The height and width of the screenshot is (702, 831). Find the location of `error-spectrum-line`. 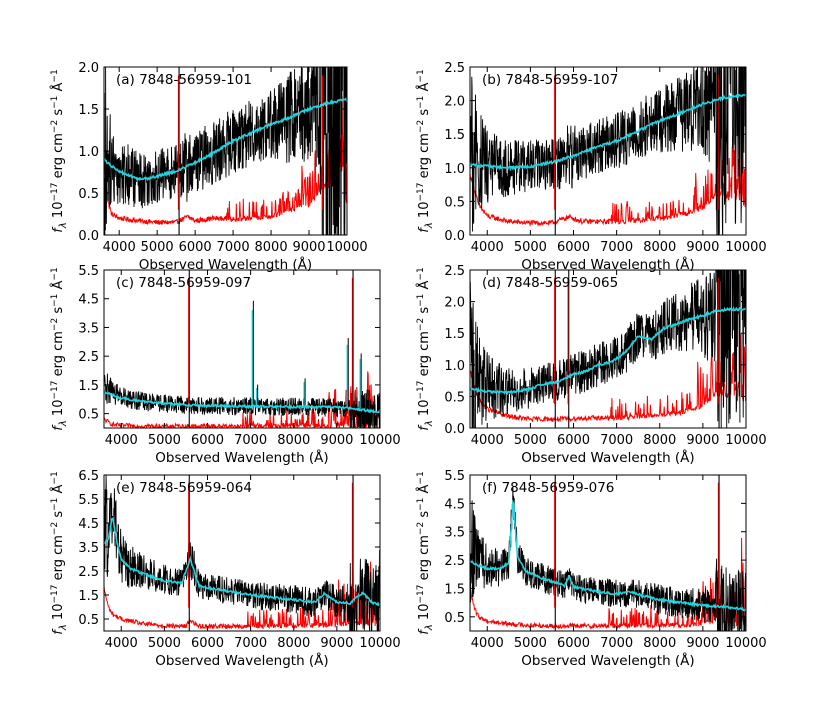

error-spectrum-line is located at coordinates (608, 182).